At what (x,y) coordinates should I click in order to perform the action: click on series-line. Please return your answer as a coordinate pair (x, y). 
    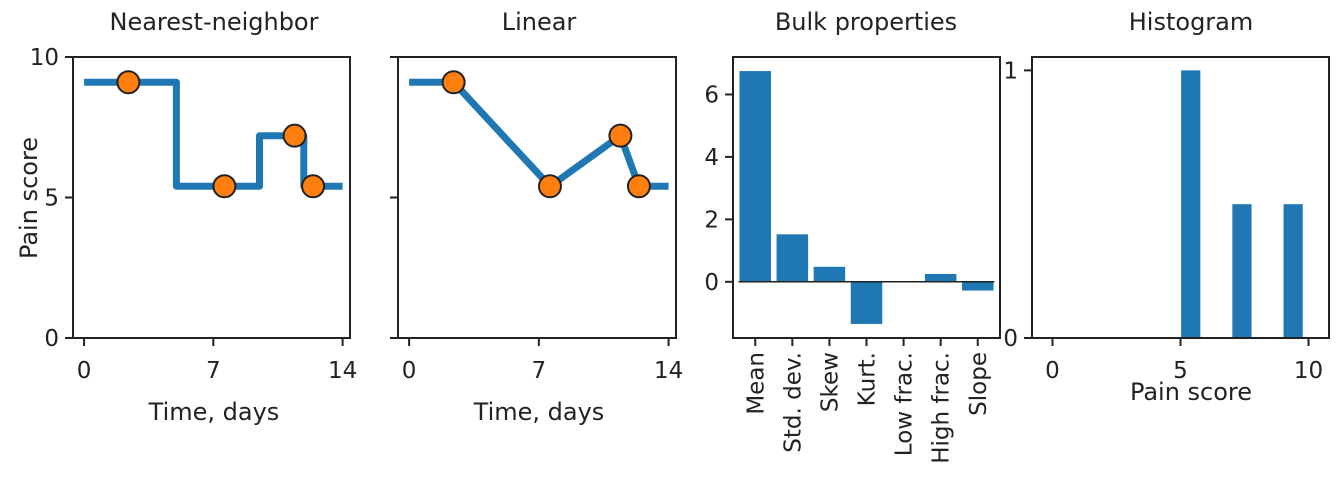
    Looking at the image, I should click on (213, 134).